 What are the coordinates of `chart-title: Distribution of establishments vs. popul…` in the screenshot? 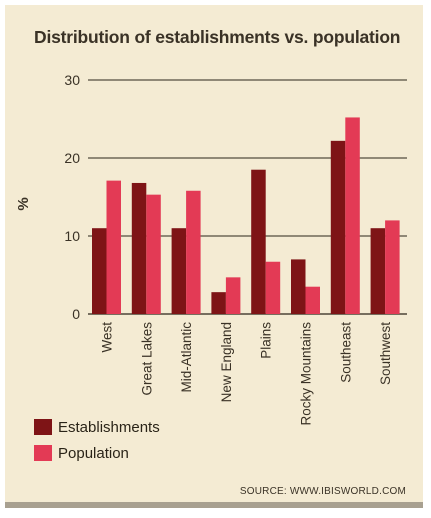 It's located at (217, 37).